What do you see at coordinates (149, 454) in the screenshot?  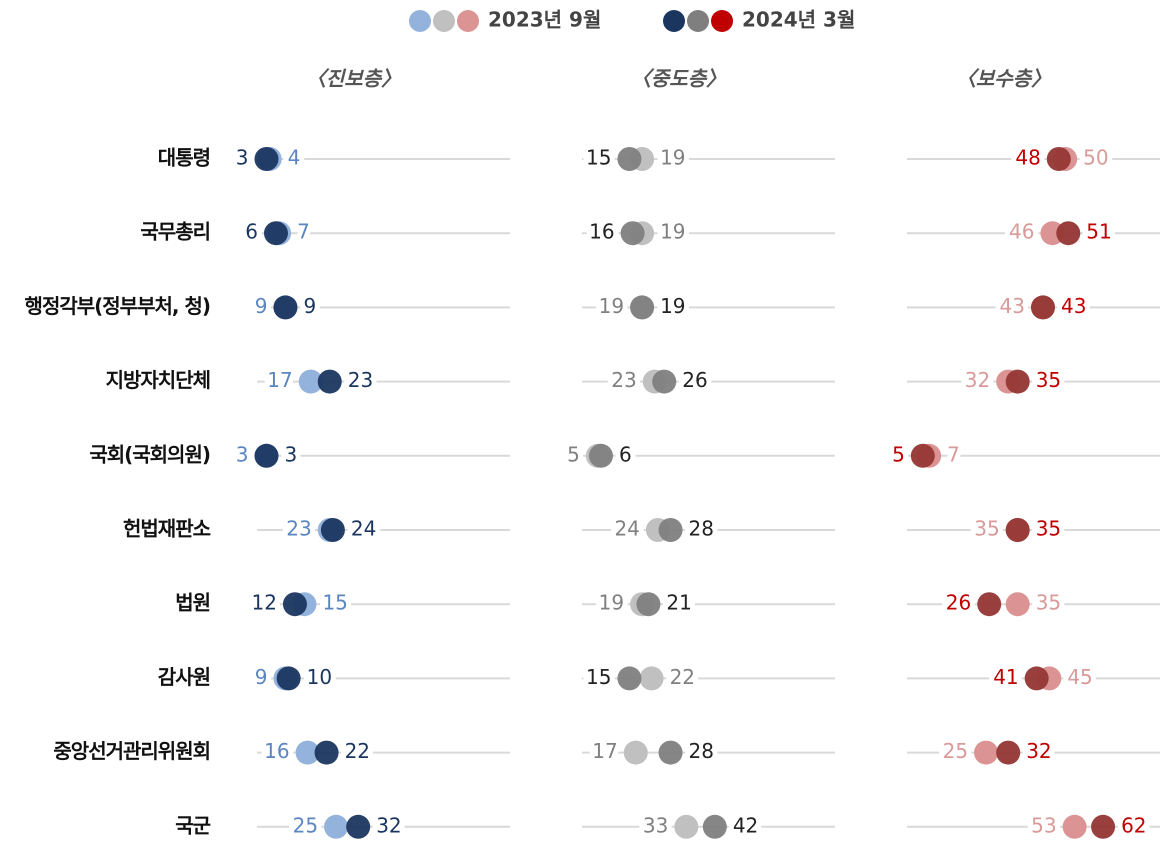 I see `category-label: 국회(국회의원)` at bounding box center [149, 454].